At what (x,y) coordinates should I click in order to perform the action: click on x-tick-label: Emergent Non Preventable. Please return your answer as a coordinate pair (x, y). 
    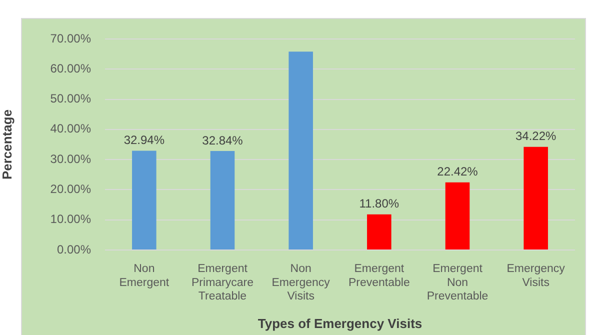
    Looking at the image, I should click on (457, 283).